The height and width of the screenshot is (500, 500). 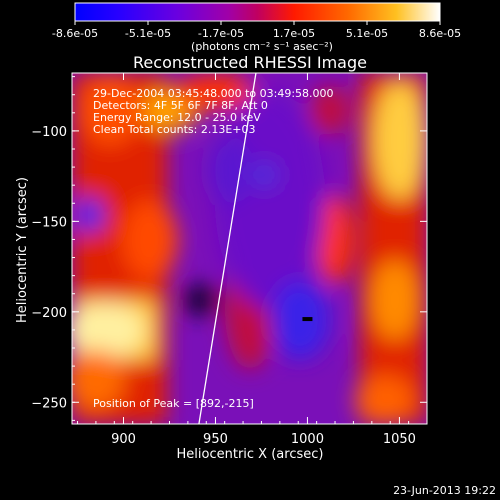 What do you see at coordinates (49, 222) in the screenshot?
I see `y-tick-label: −150` at bounding box center [49, 222].